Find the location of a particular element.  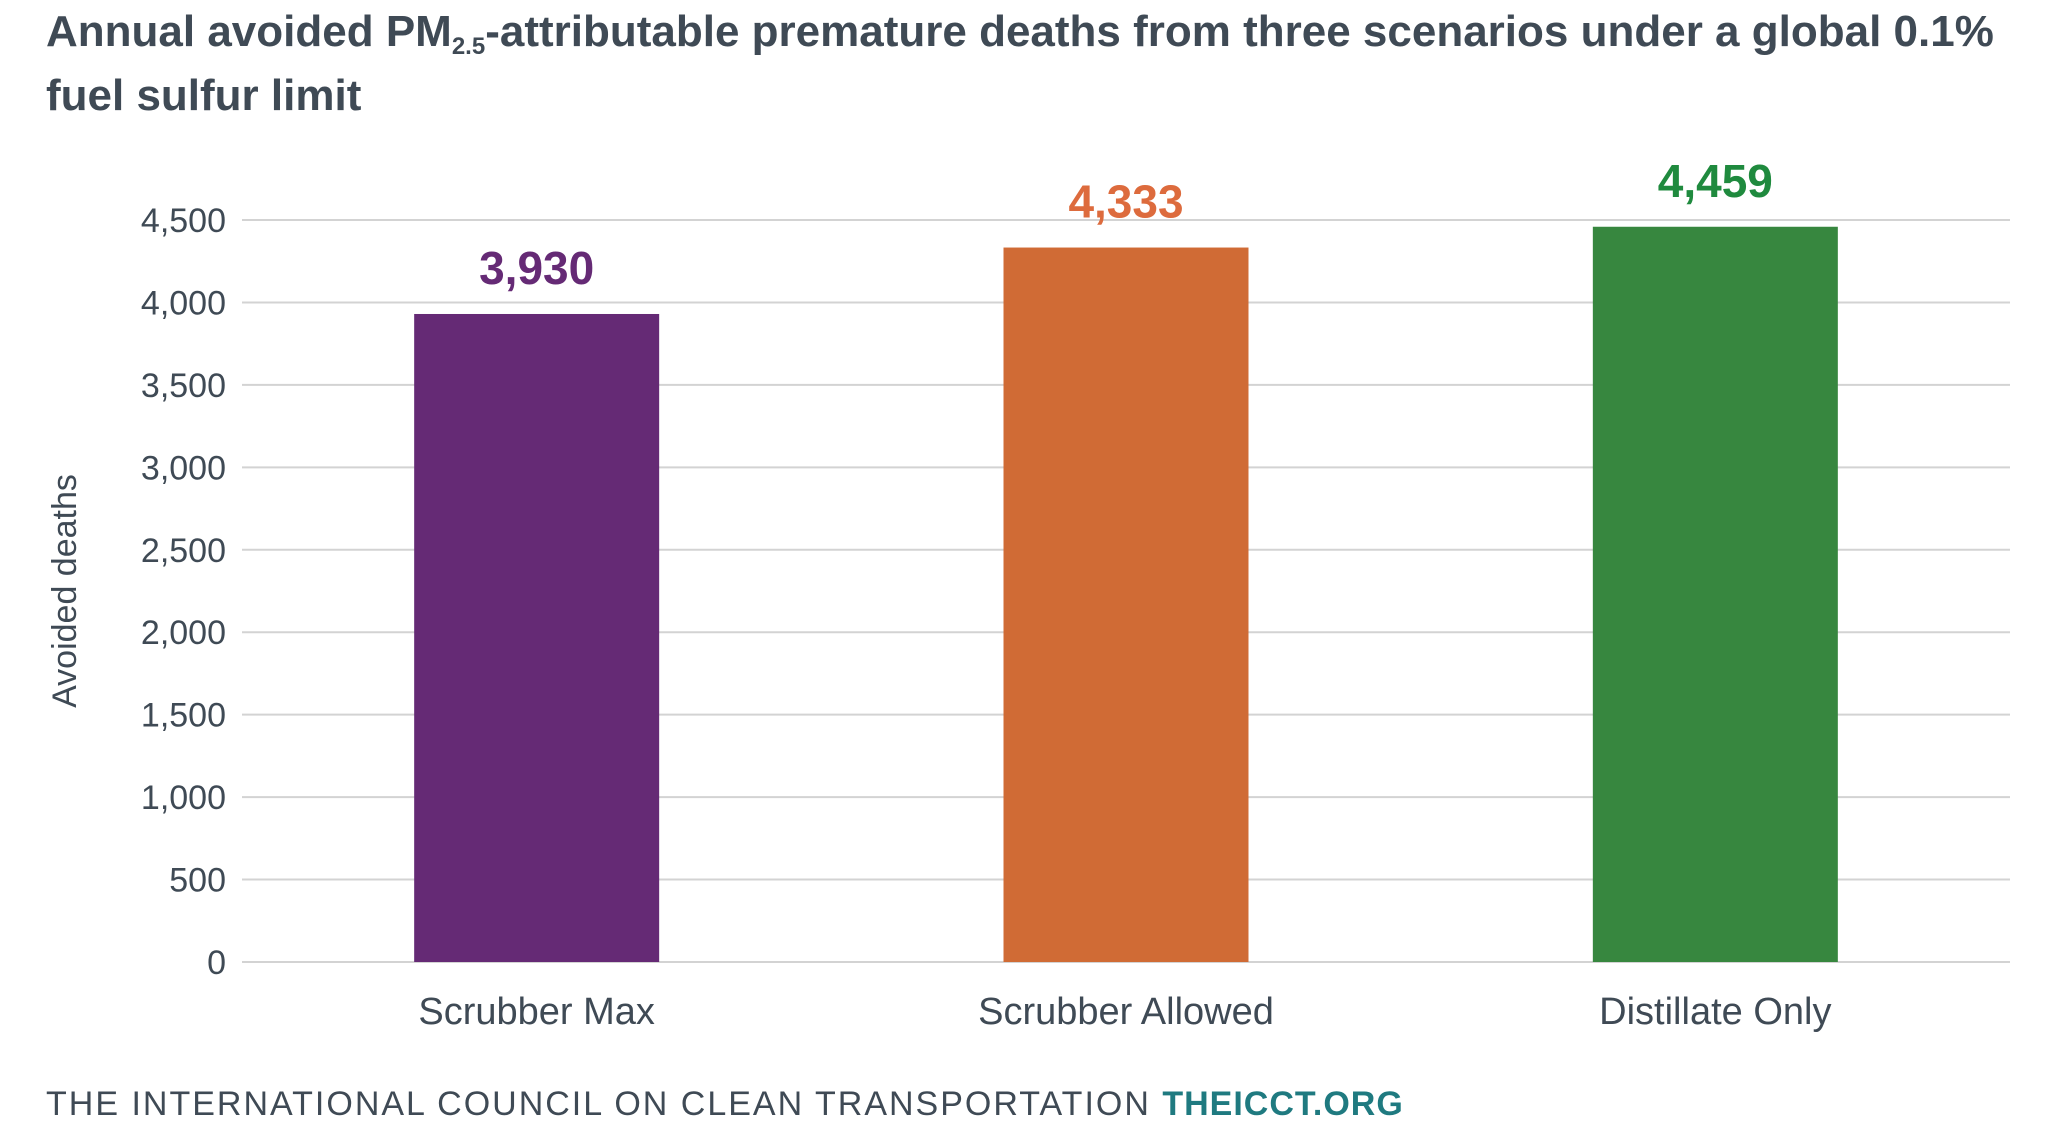

y-tick-label: 4,500 is located at coordinates (183, 221).